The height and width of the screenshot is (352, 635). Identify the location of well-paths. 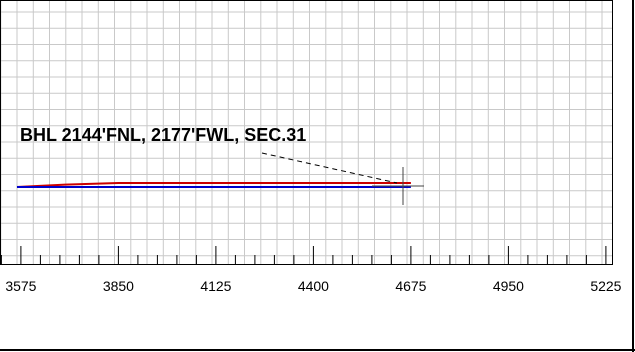
(213, 185).